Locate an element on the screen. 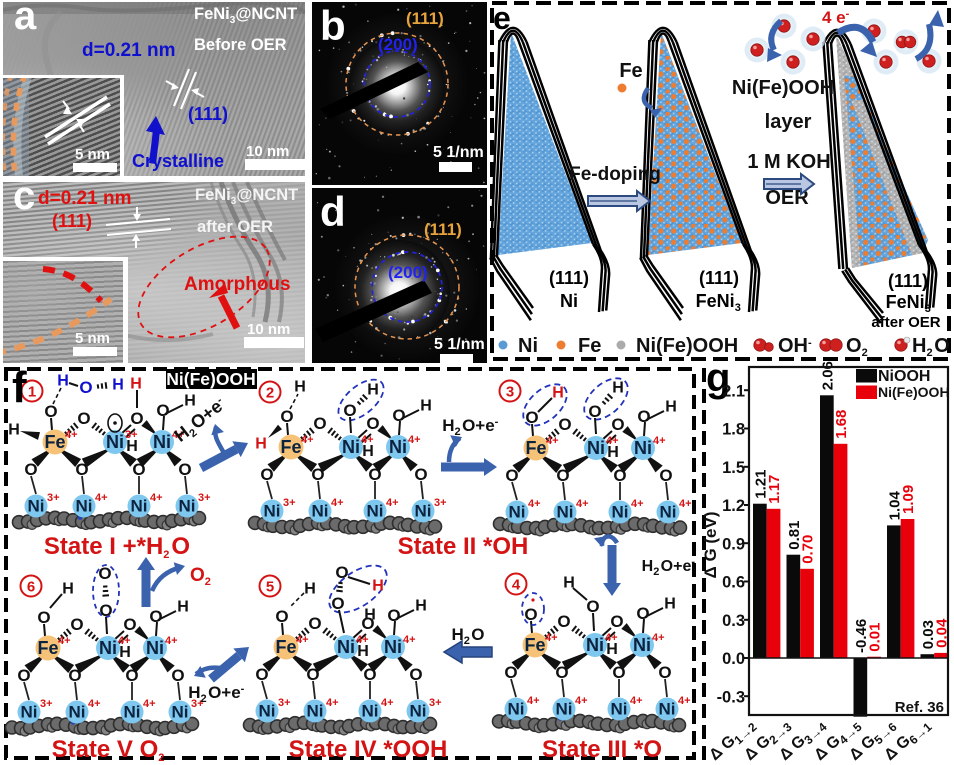 The width and height of the screenshot is (954, 765). svg-text: 1.2 is located at coordinates (733, 506).